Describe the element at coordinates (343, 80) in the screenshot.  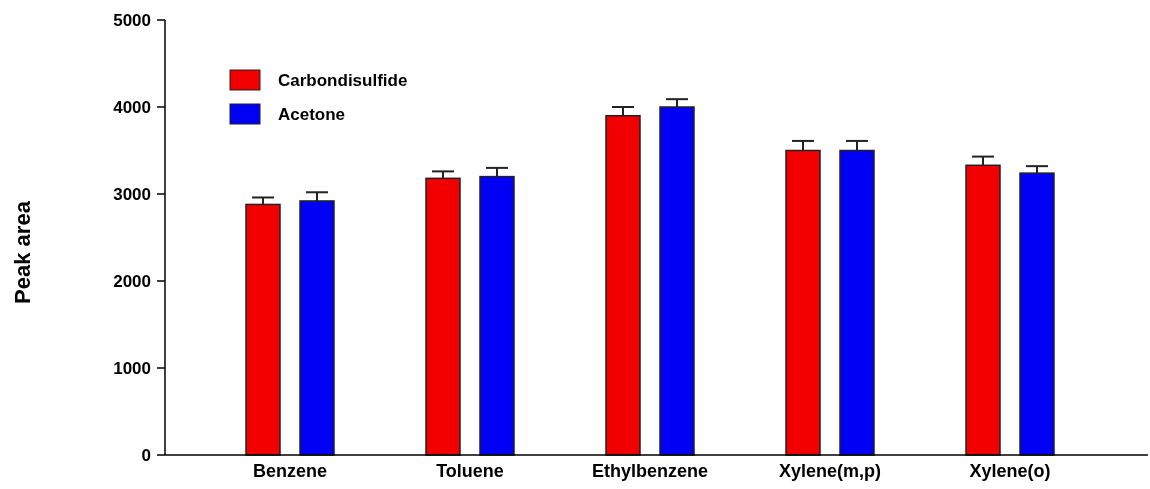
I see `legend-label: Carbondisulfide` at that location.